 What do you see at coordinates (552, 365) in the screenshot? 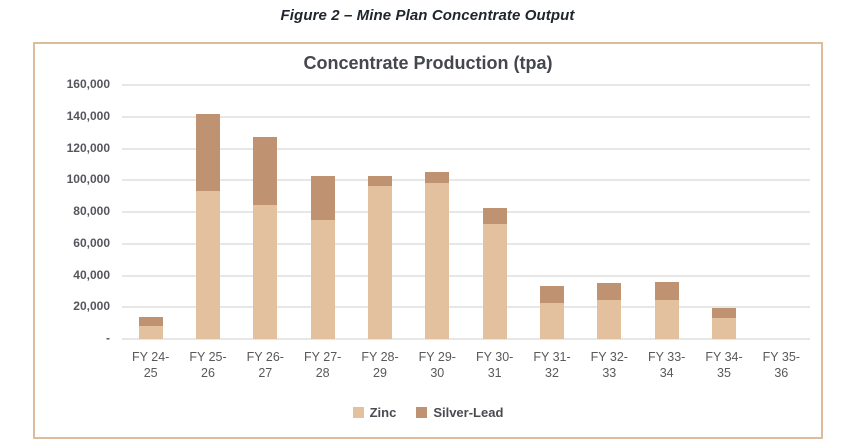
I see `x-axis-tick-label: FY 31- 32` at bounding box center [552, 365].